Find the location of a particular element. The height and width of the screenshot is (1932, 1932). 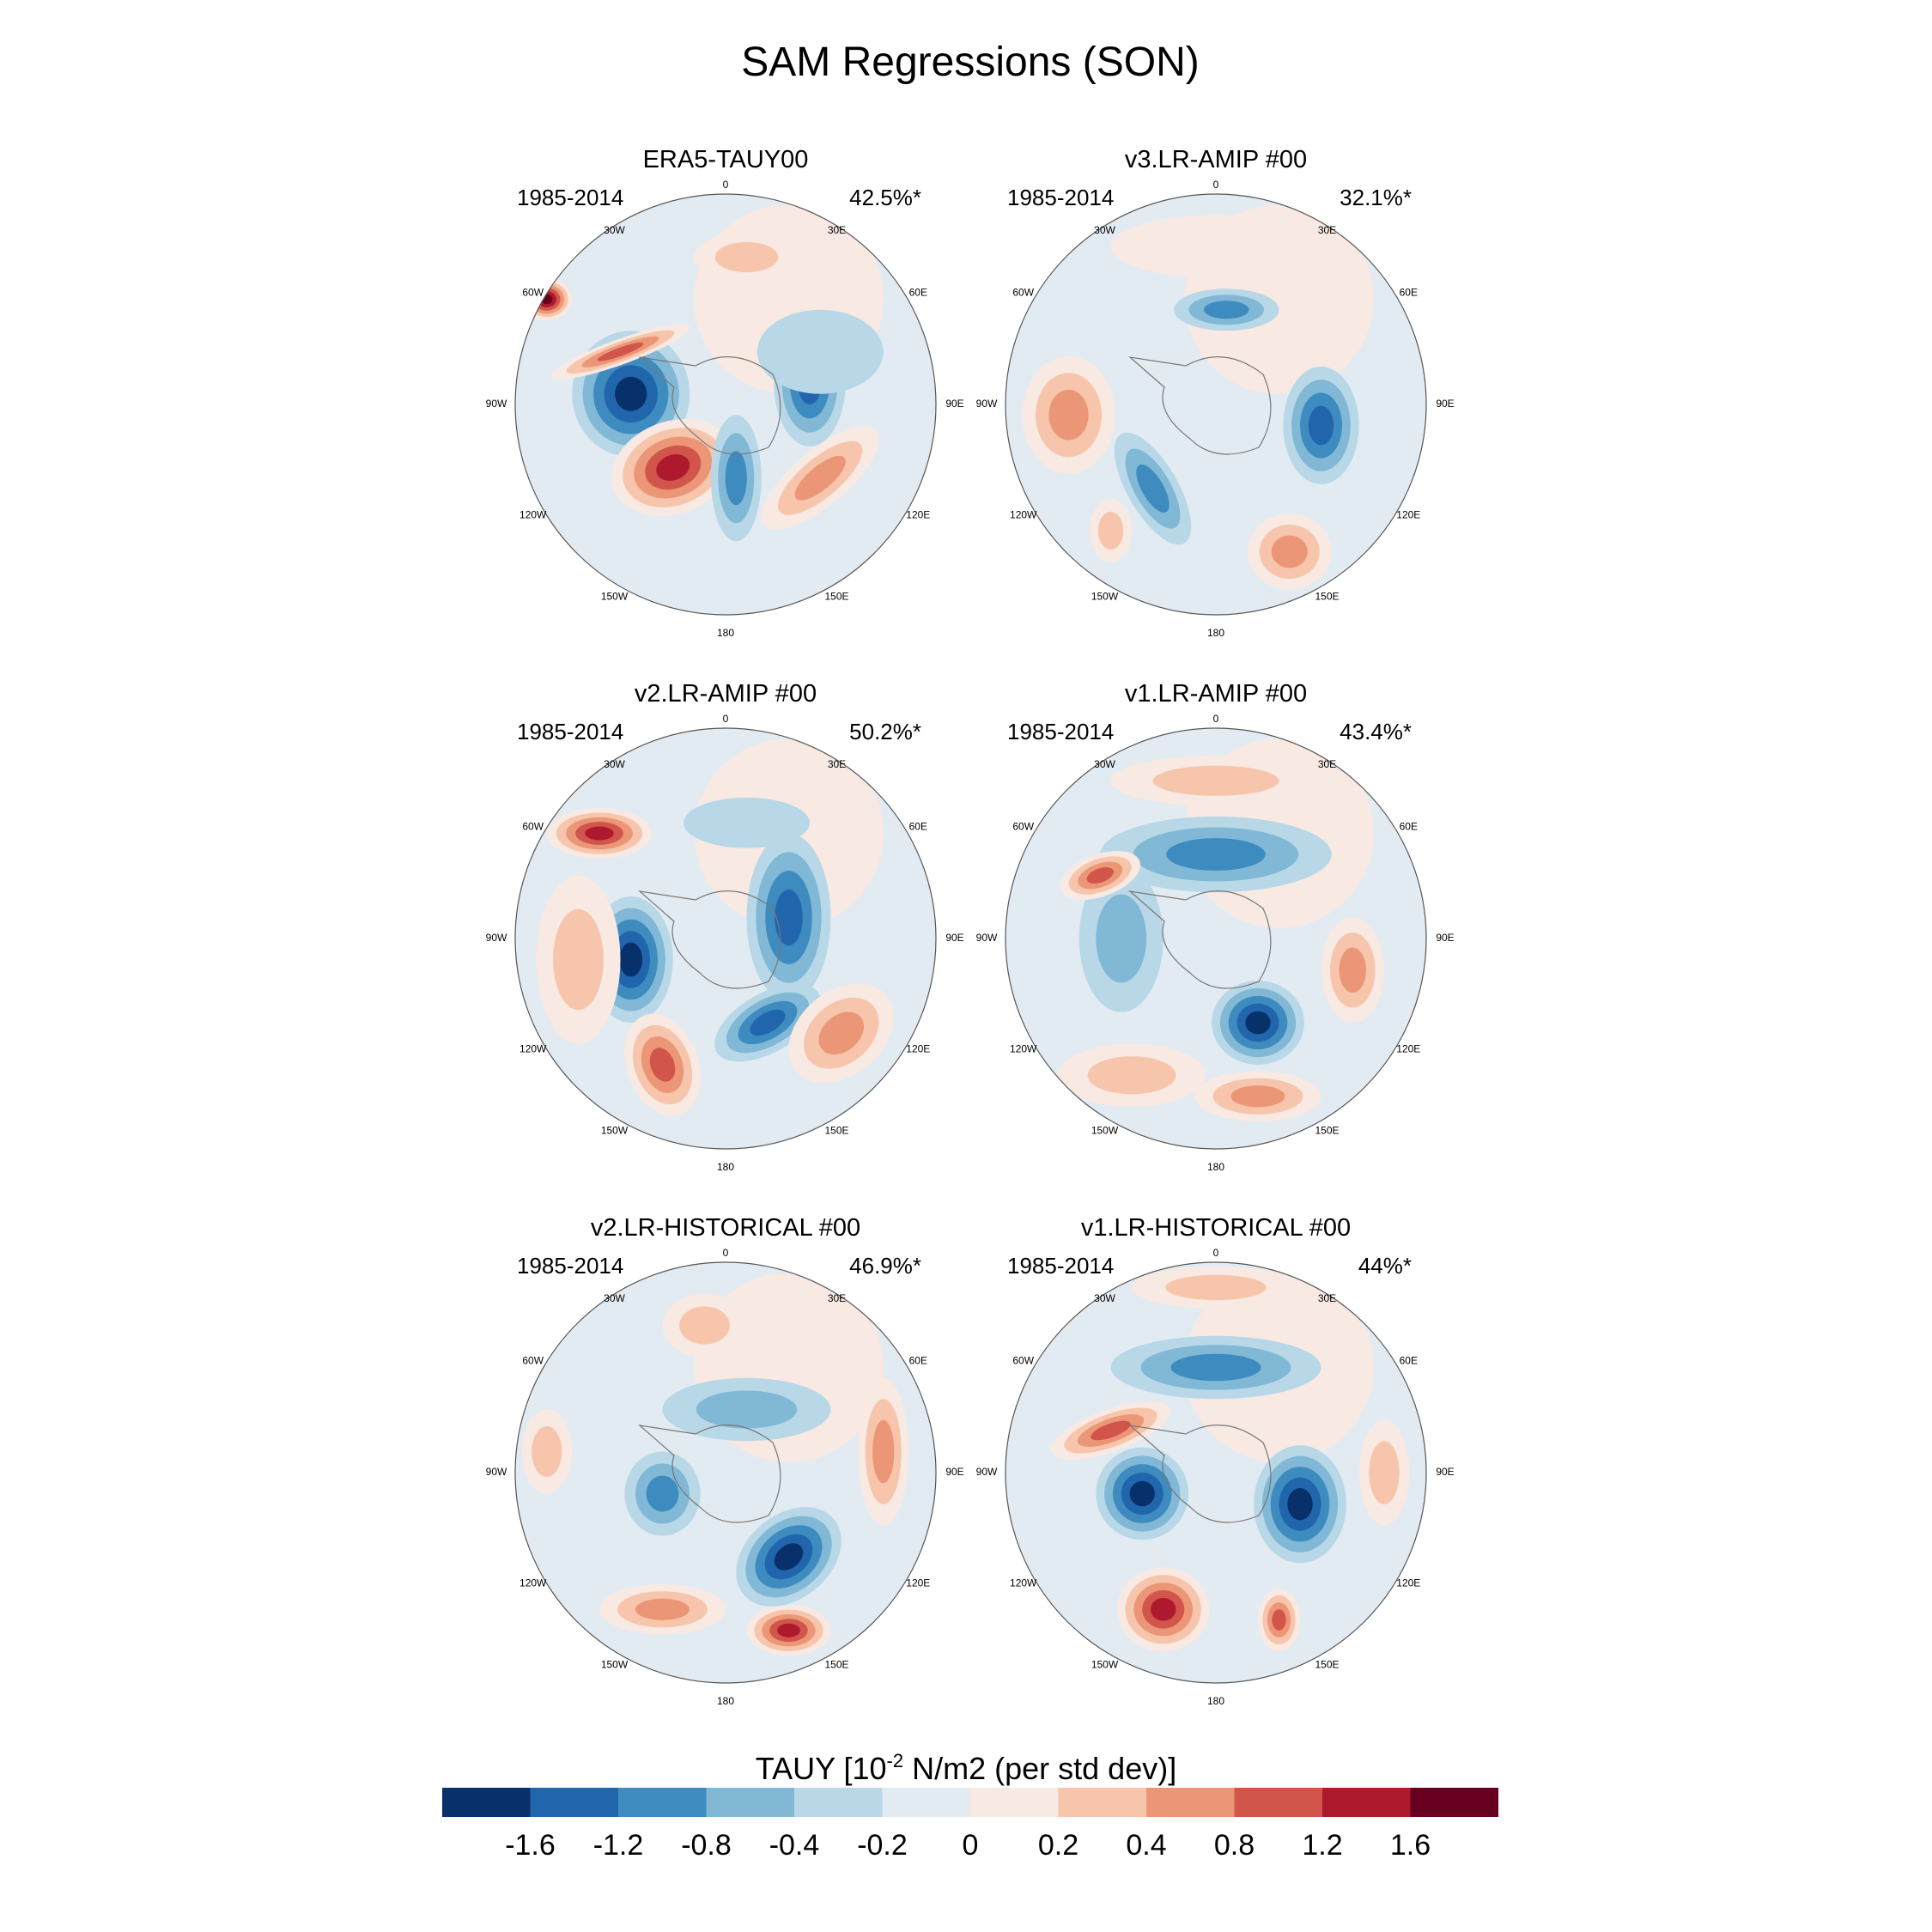

colorbar-tick-label: 0.4 is located at coordinates (1146, 1845).